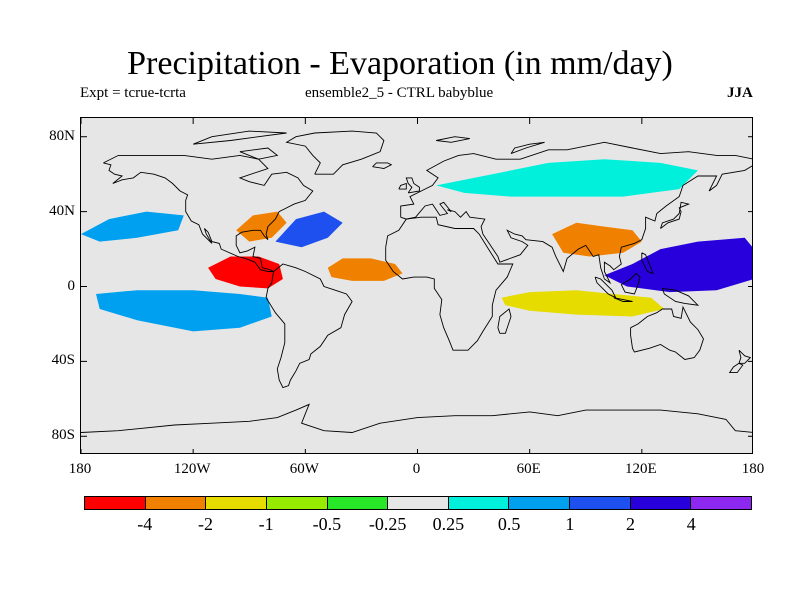 The image size is (800, 600). What do you see at coordinates (640, 469) in the screenshot?
I see `lon-tick-label: 120E` at bounding box center [640, 469].